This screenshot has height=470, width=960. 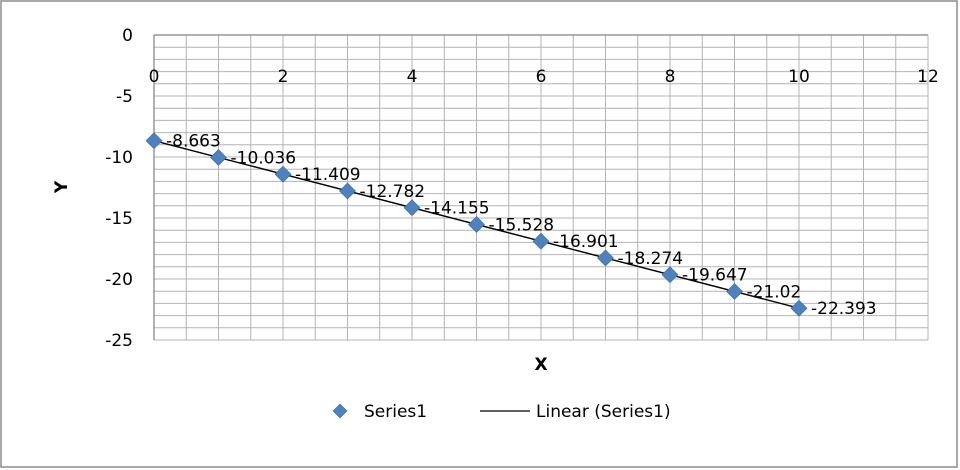 I want to click on data-label: -15.528, so click(x=522, y=225).